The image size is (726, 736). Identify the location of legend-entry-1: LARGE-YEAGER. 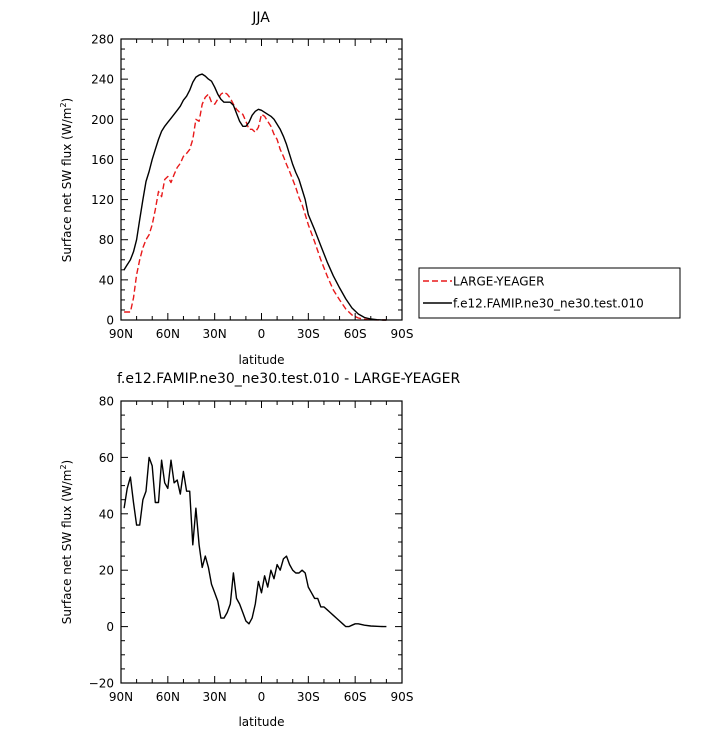
(498, 282).